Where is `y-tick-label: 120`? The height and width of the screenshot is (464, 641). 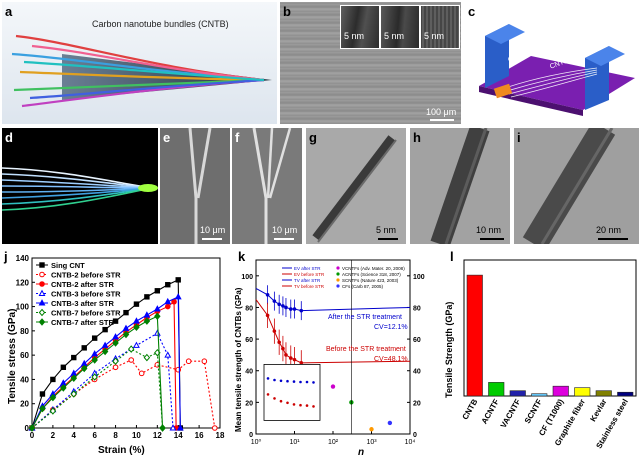
y-tick-label: 120 is located at coordinates (23, 282).